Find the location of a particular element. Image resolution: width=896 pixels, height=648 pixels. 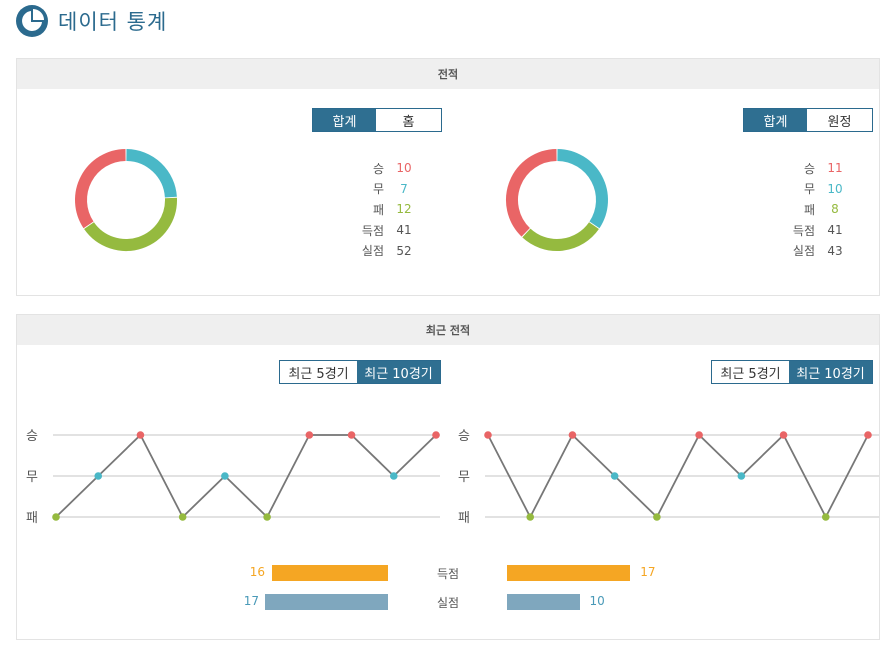

away-stat-label: 실점 is located at coordinates (803, 251).